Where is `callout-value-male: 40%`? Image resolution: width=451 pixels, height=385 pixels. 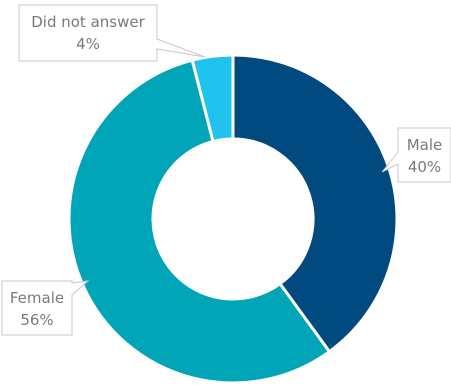
callout-value-male: 40% is located at coordinates (424, 167).